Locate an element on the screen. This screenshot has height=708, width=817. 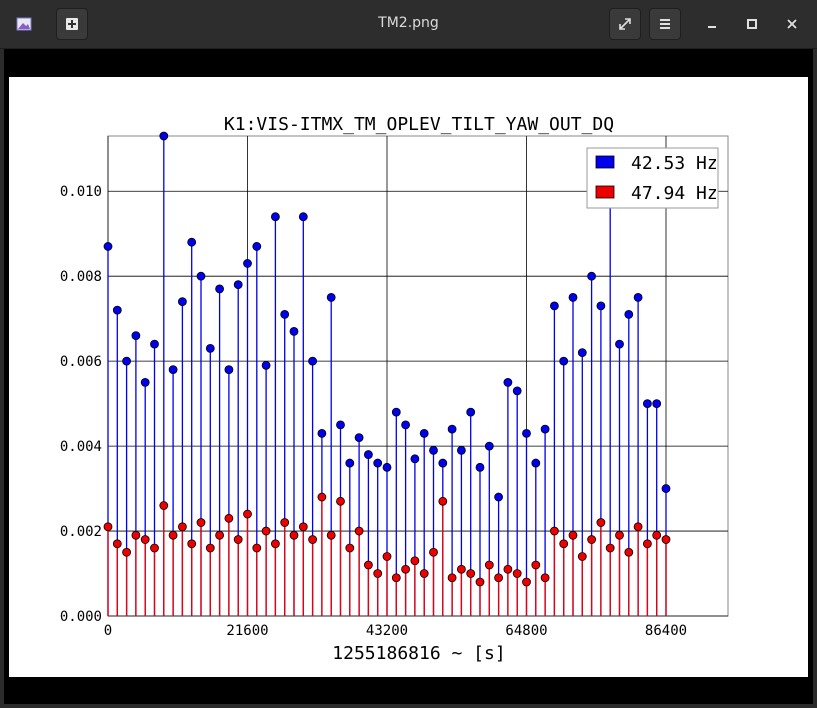
app-icon is located at coordinates (24, 24).